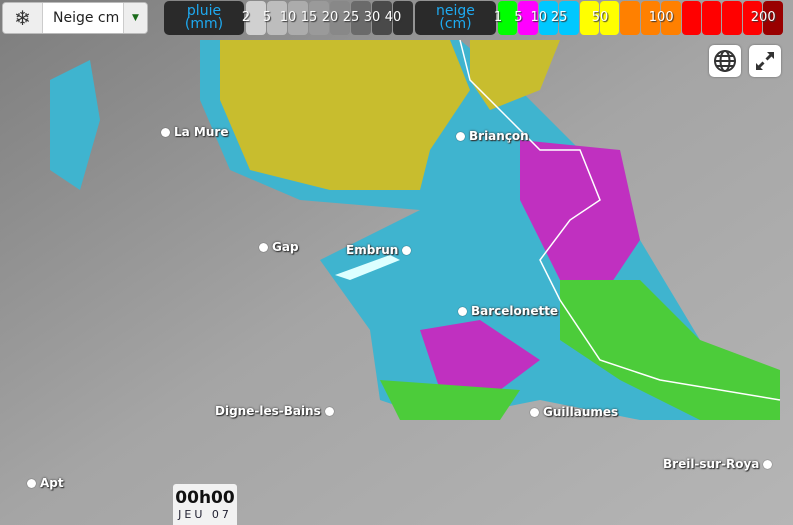  Describe the element at coordinates (372, 17) in the screenshot. I see `rain-label: 30` at that location.